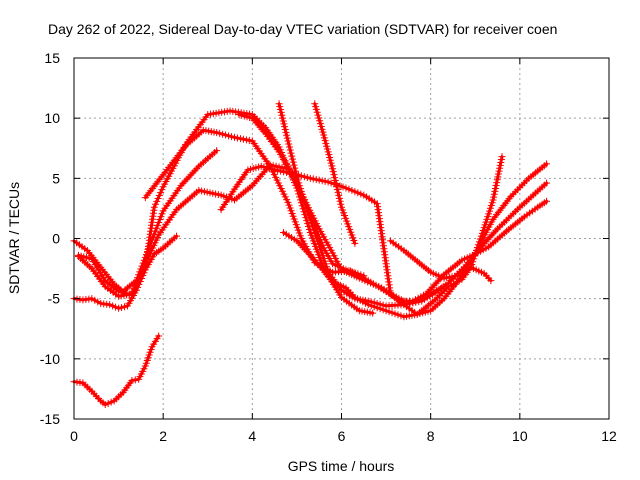 The width and height of the screenshot is (640, 480). What do you see at coordinates (74, 436) in the screenshot?
I see `x-tick-label: 0` at bounding box center [74, 436].